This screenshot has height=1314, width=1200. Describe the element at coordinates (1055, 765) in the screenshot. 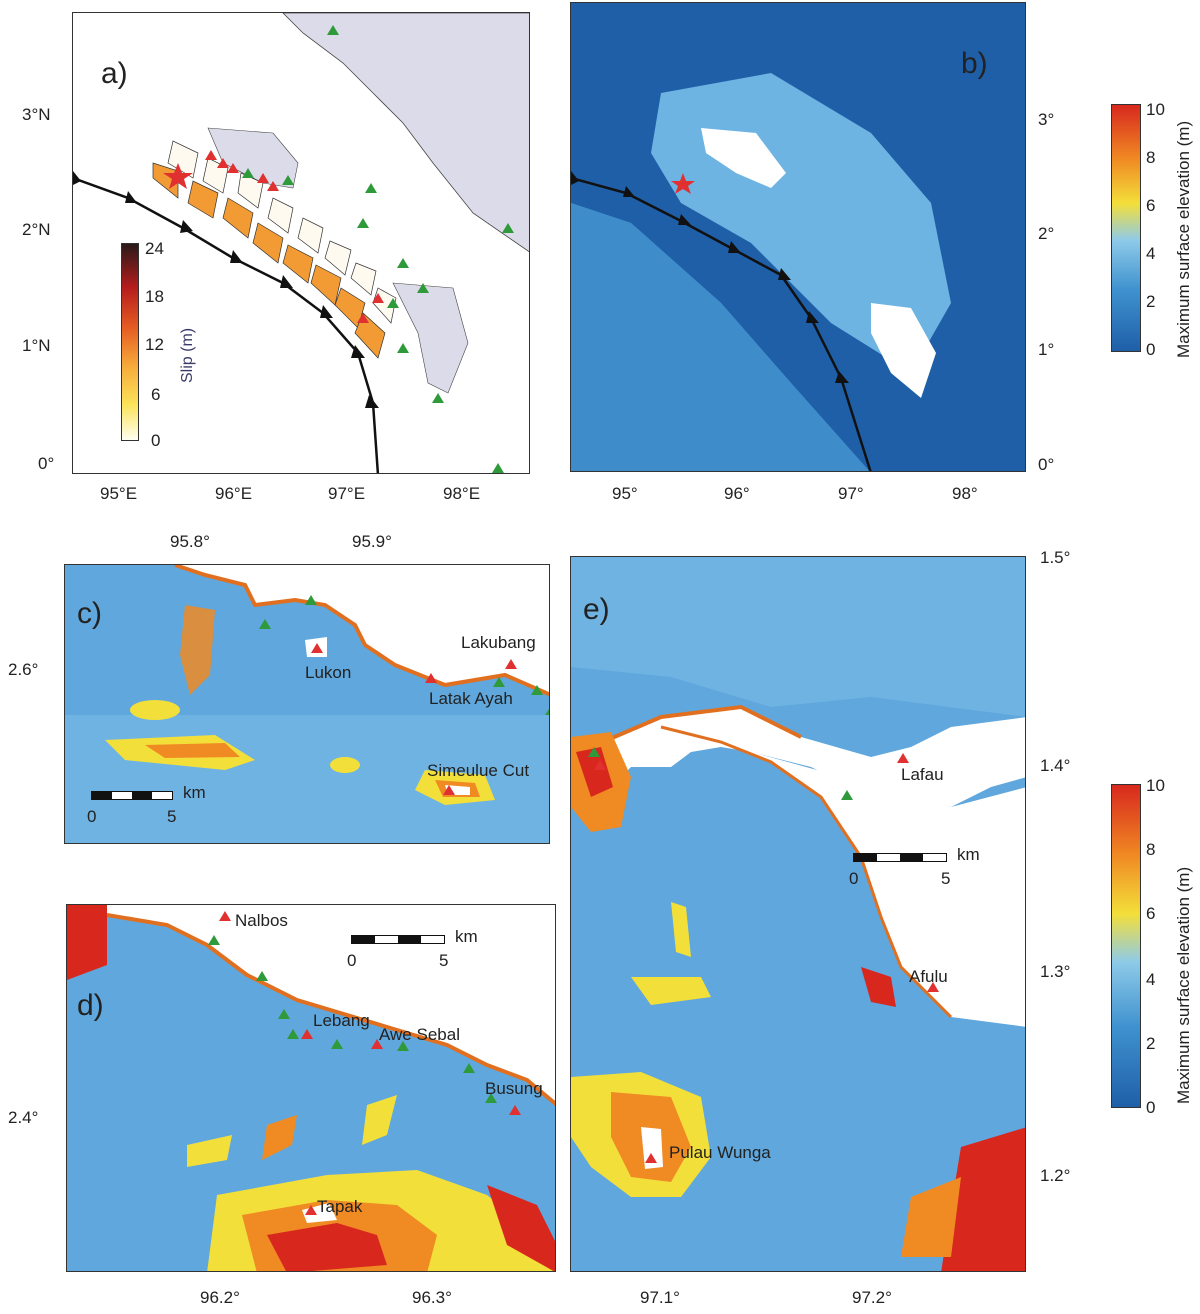

I see `e-lat-1-4: 1.4°` at that location.